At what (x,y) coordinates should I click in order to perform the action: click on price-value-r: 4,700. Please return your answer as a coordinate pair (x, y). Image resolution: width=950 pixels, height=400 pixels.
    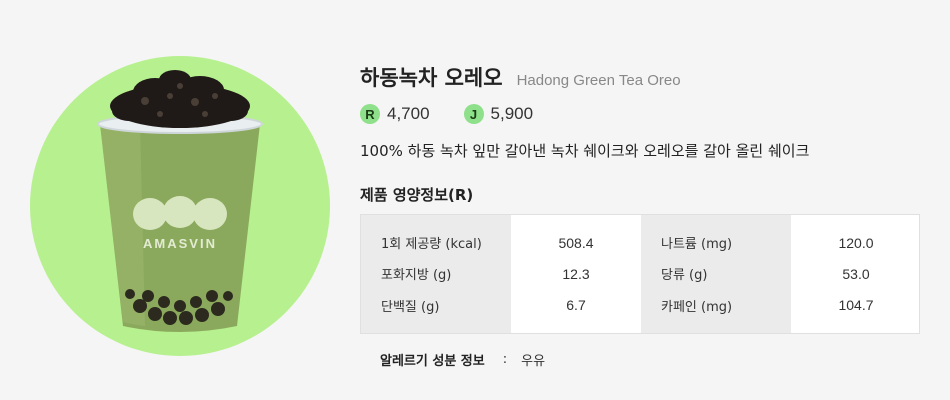
    Looking at the image, I should click on (408, 113).